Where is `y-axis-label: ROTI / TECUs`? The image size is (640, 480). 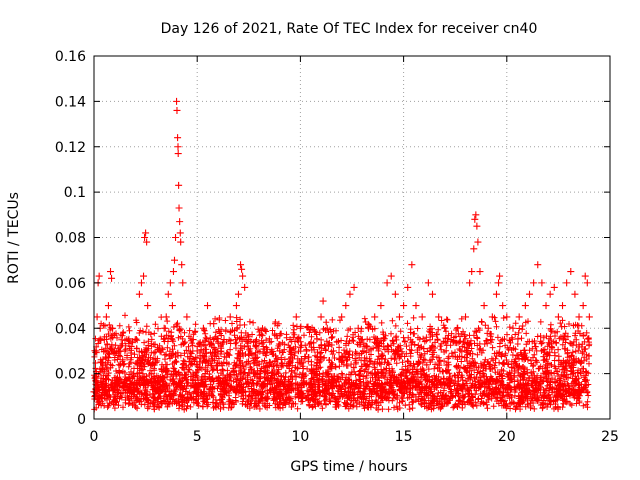
y-axis-label: ROTI / TECUs is located at coordinates (14, 238).